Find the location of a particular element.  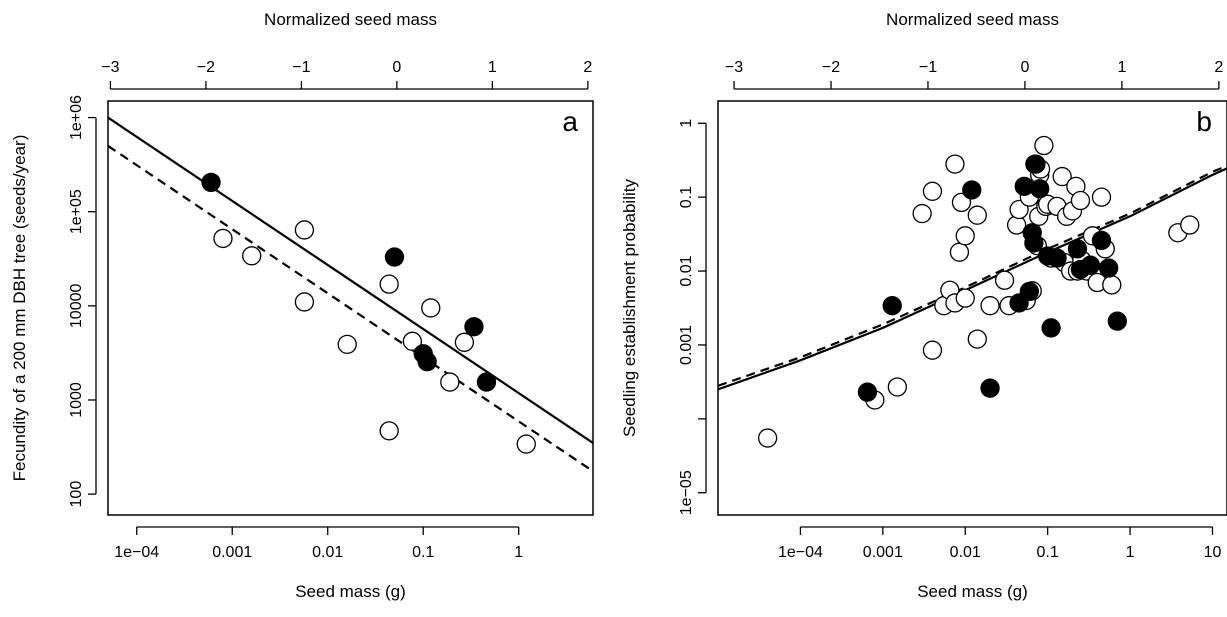

y-tick-label: 1 is located at coordinates (686, 123).